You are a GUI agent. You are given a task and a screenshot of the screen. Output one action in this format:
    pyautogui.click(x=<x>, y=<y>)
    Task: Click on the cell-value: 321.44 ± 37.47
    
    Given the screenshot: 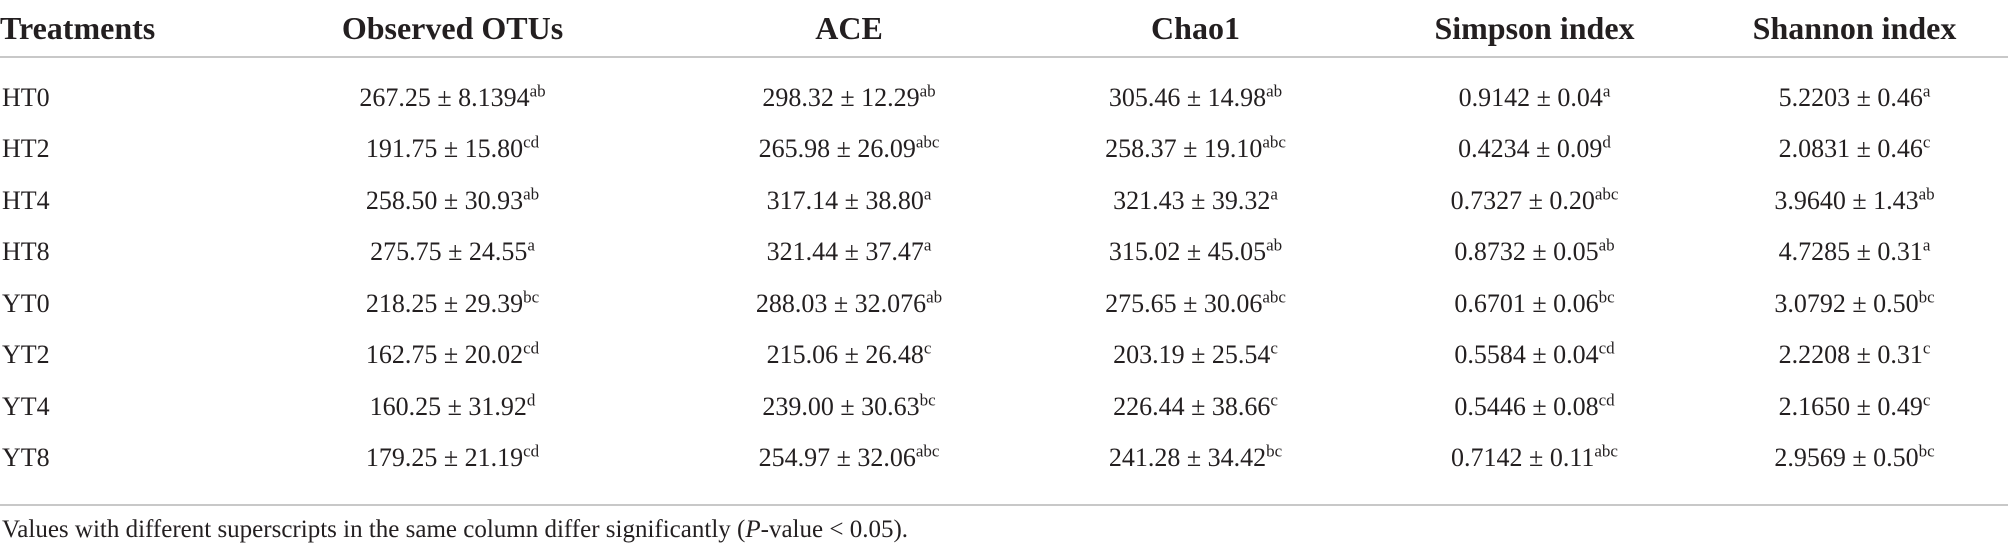 What is the action you would take?
    pyautogui.click(x=845, y=252)
    